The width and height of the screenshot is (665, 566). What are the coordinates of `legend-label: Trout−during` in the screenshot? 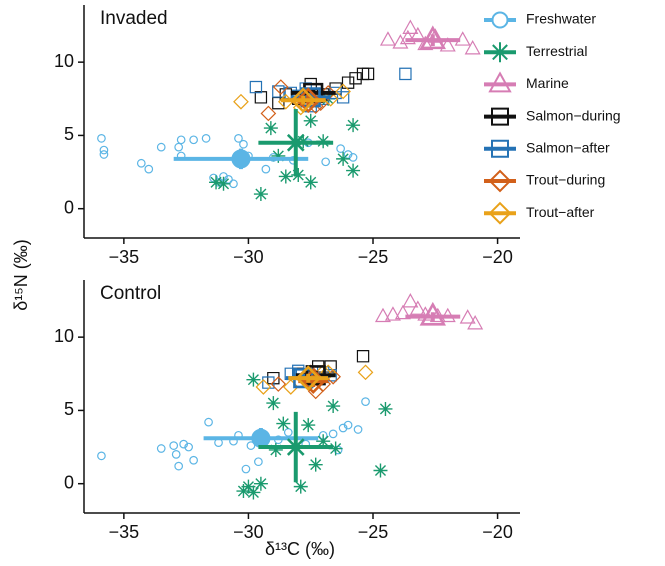 It's located at (565, 180).